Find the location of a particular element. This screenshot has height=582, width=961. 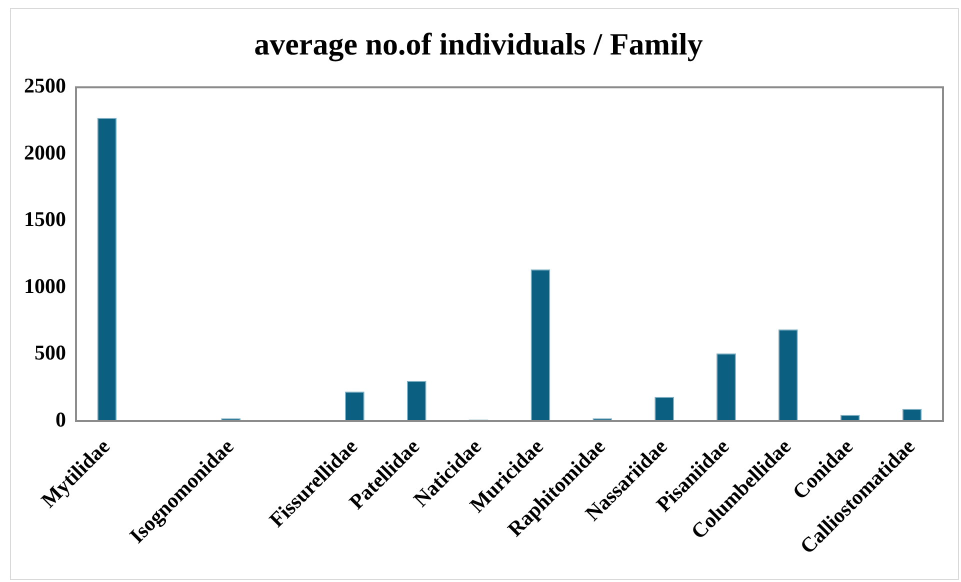

y-tick-label: 500 is located at coordinates (50, 352).